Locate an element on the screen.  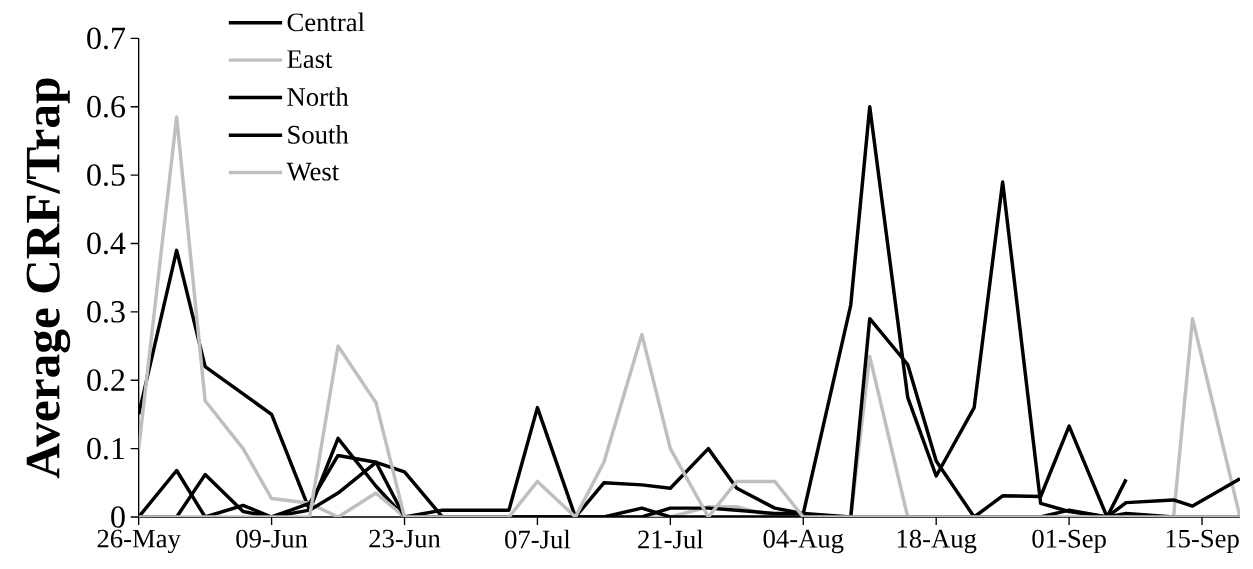
y-tick-label: 0.4 is located at coordinates (106, 243).